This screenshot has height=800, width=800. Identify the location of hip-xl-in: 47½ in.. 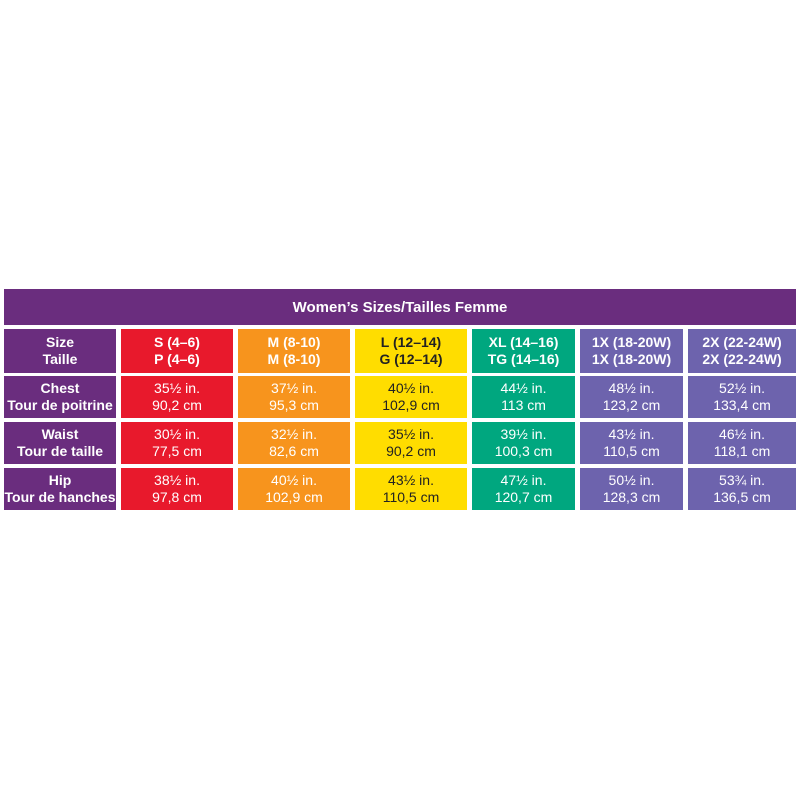
(523, 480).